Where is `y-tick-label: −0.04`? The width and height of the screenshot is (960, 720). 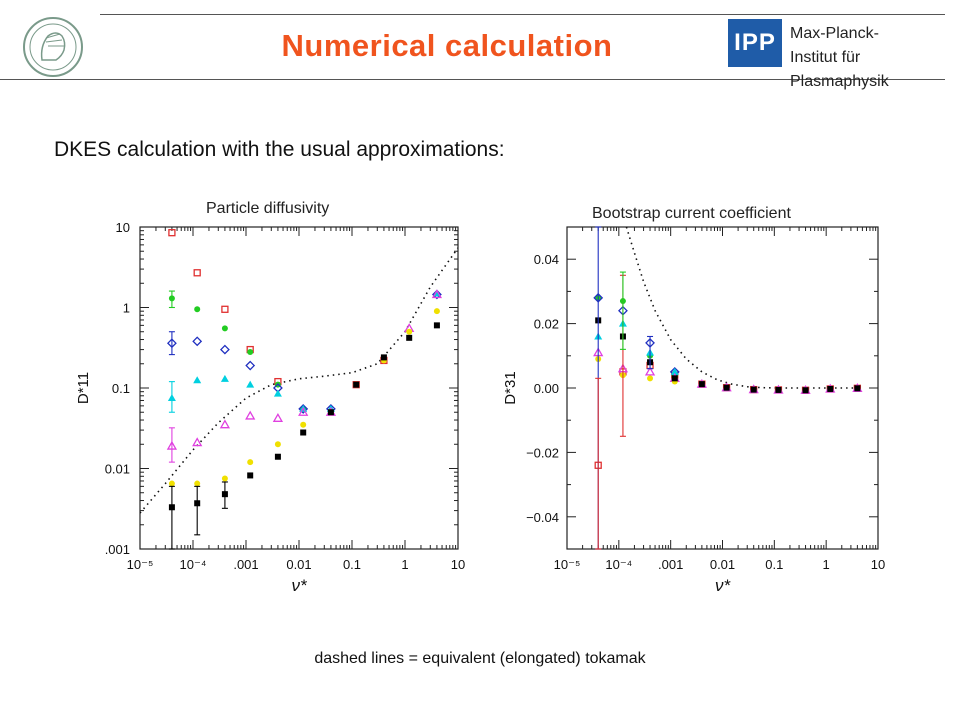 y-tick-label: −0.04 is located at coordinates (542, 517).